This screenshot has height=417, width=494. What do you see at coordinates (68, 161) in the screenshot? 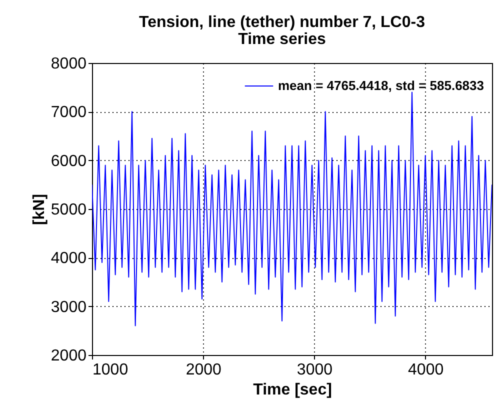
I see `y-tick-label: 6000` at bounding box center [68, 161].